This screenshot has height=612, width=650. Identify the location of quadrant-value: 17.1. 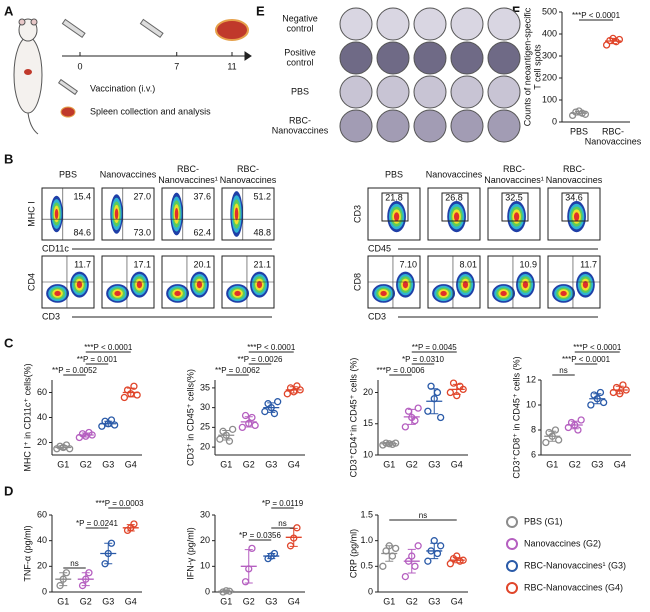
(142, 264).